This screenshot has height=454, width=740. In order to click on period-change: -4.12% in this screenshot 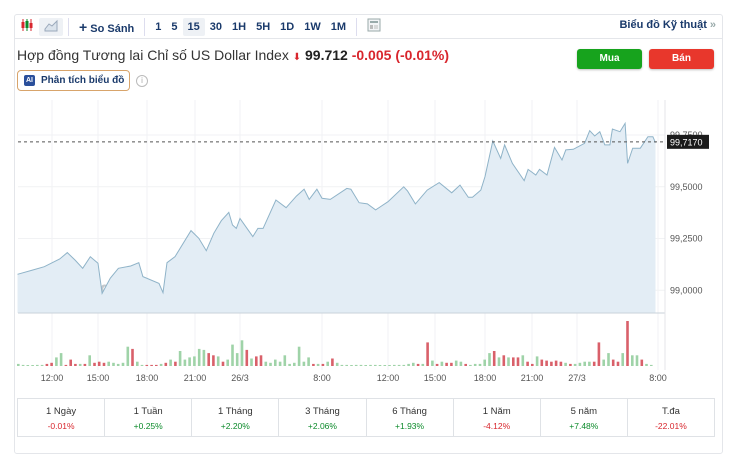, I will do `click(497, 426)`.